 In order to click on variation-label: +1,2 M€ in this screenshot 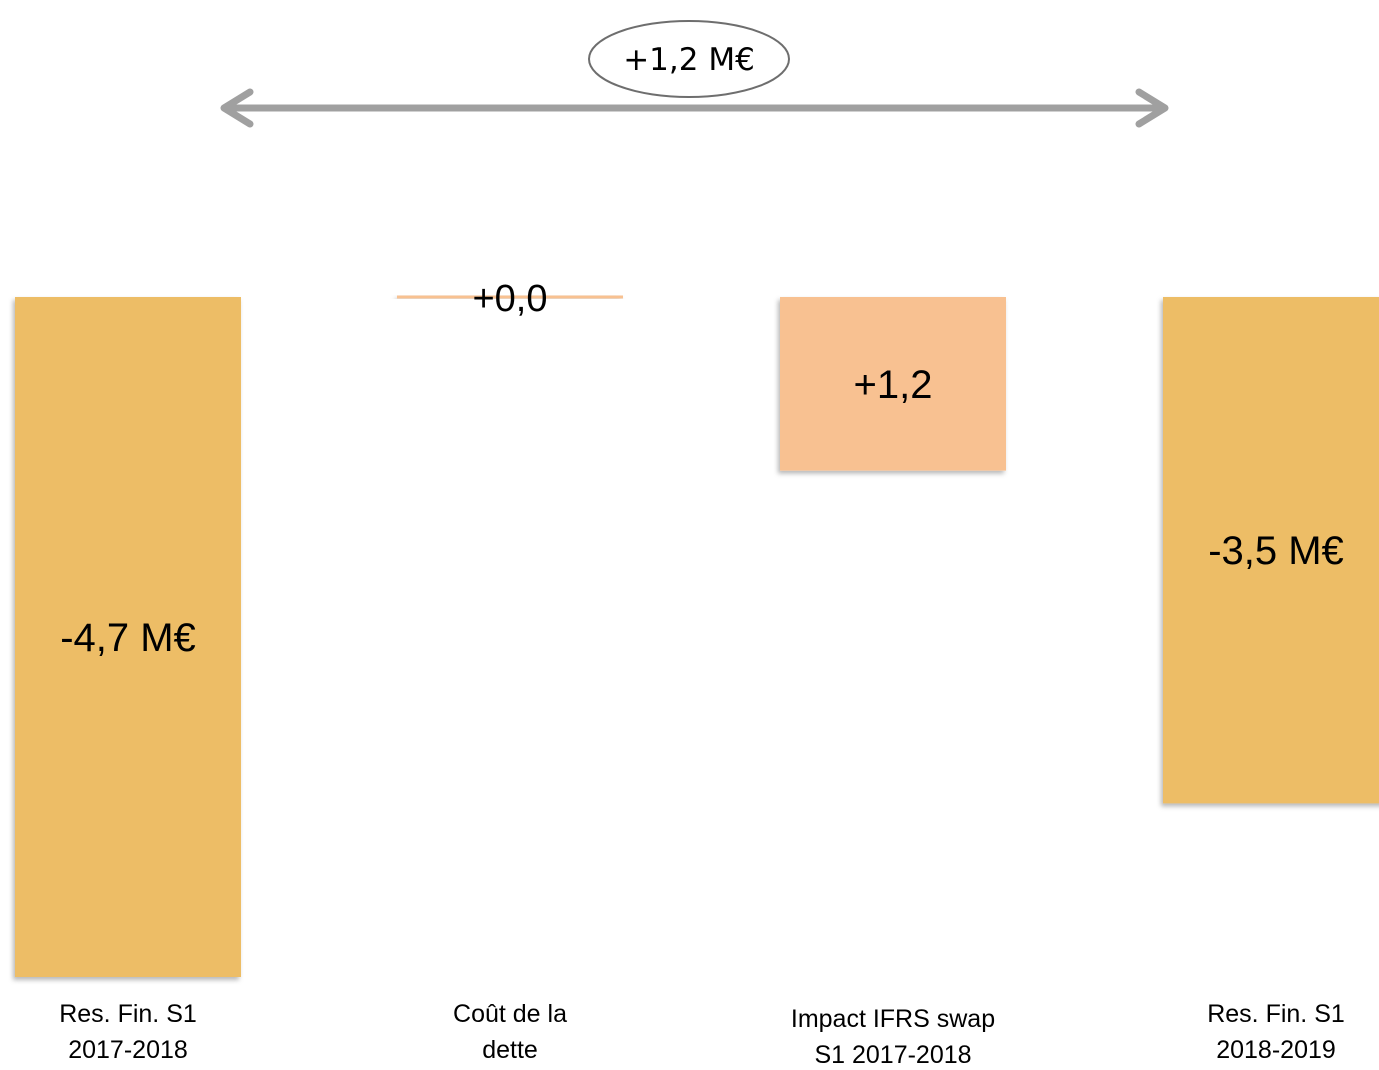, I will do `click(689, 60)`.